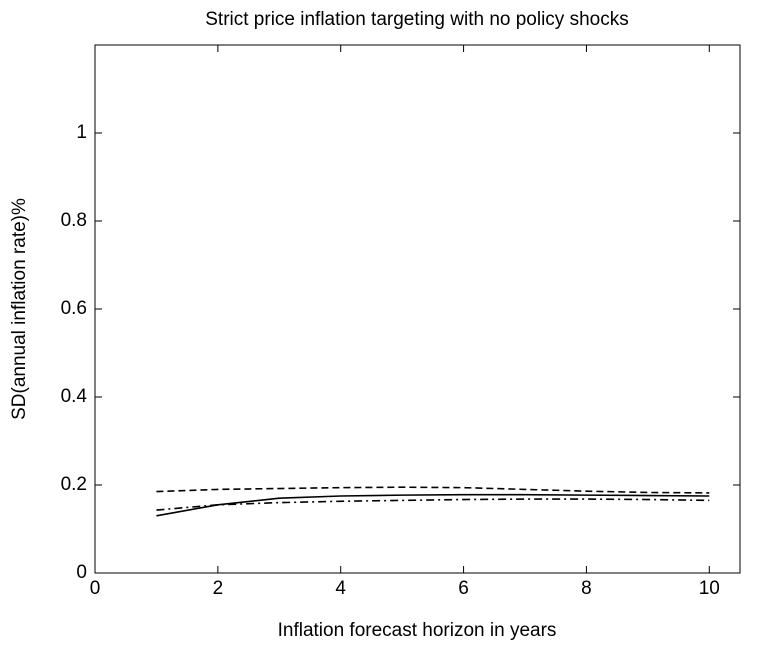 The image size is (767, 647). Describe the element at coordinates (81, 572) in the screenshot. I see `y-tick-label: 0` at that location.